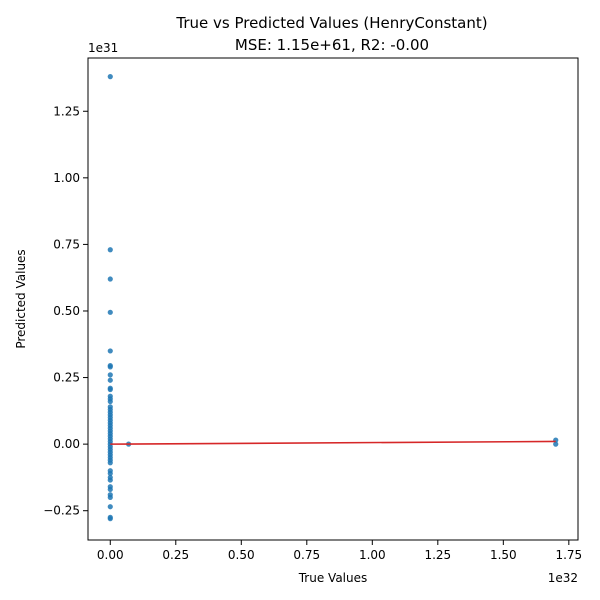 The width and height of the screenshot is (600, 600). Describe the element at coordinates (175, 555) in the screenshot. I see `x-tick-label: 0.25` at that location.